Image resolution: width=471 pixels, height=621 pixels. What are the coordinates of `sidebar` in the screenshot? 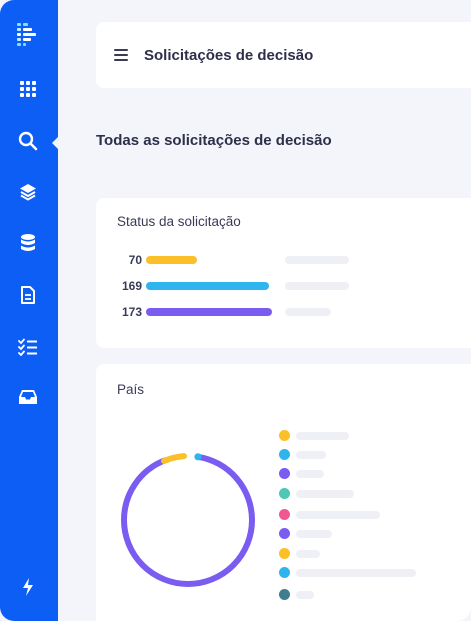 It's located at (29, 310).